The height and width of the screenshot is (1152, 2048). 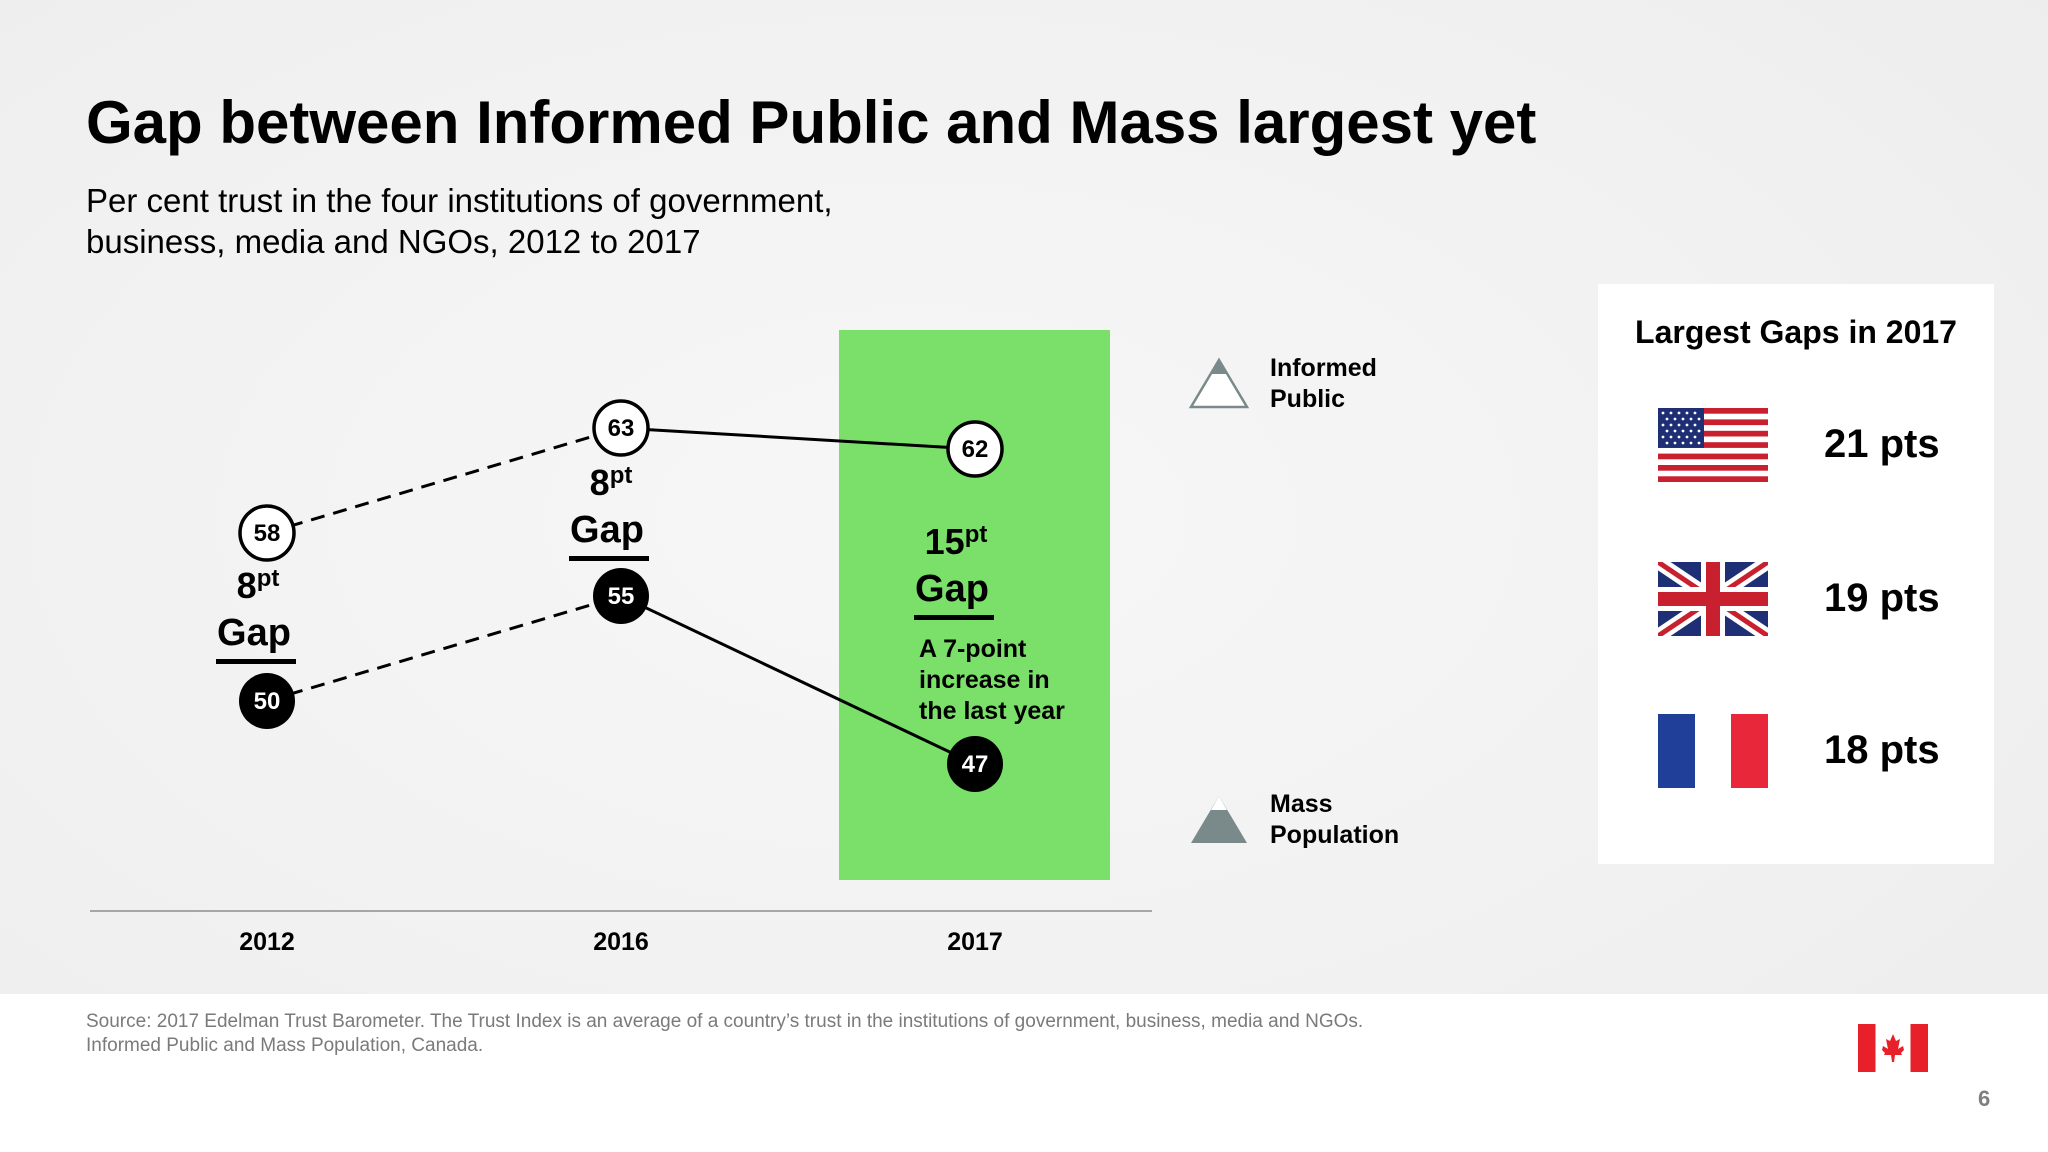 I want to click on canada-flag-icon, so click(x=1893, y=1048).